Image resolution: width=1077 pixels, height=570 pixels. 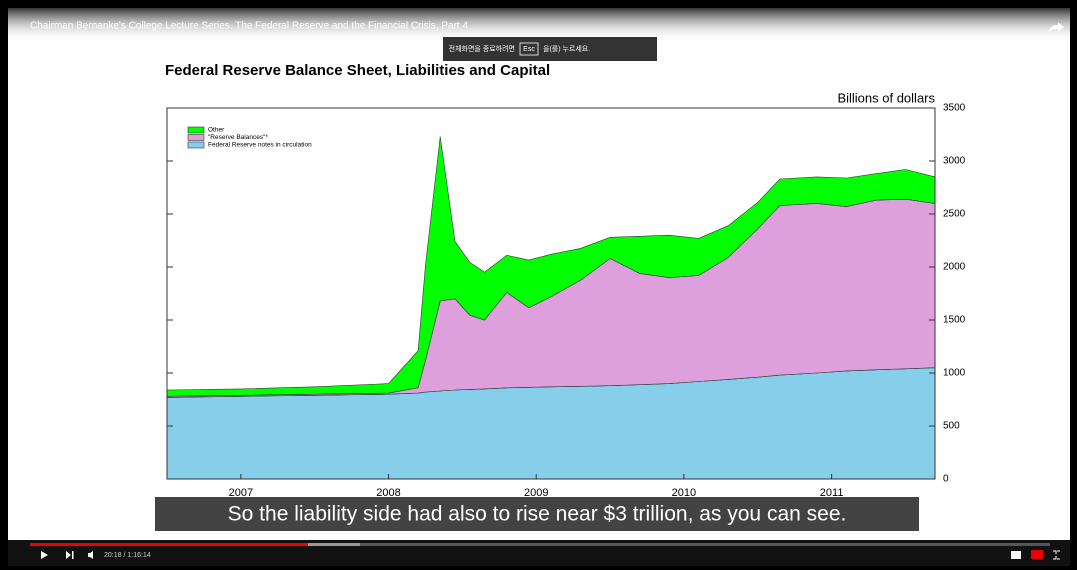 What do you see at coordinates (954, 161) in the screenshot?
I see `y-tick-label: 3000` at bounding box center [954, 161].